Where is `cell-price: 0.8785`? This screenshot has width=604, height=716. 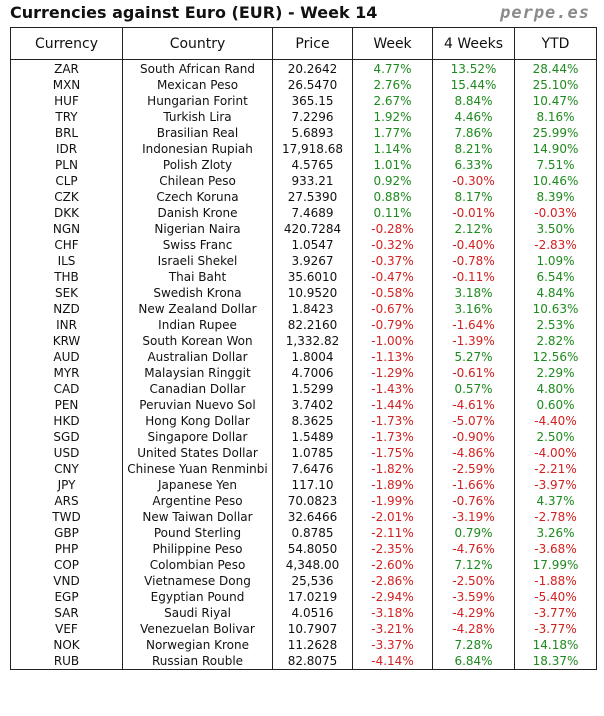
cell-price: 0.8785 is located at coordinates (312, 533).